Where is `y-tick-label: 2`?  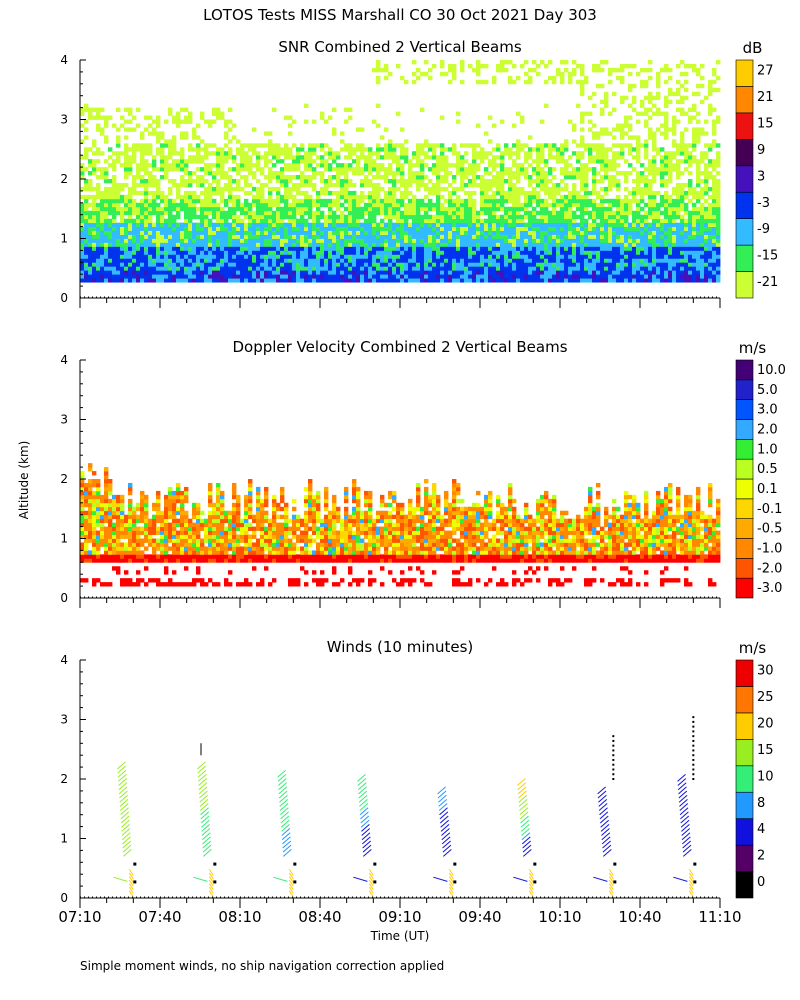
y-tick-label: 2 is located at coordinates (64, 479).